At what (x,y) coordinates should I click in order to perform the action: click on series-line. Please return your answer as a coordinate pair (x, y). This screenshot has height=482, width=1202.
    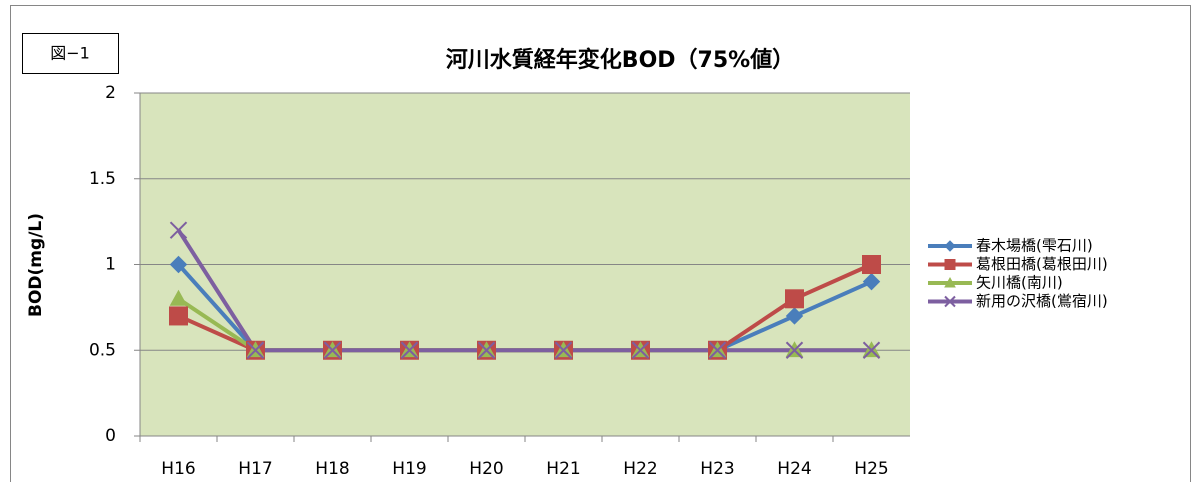
    Looking at the image, I should click on (524, 291).